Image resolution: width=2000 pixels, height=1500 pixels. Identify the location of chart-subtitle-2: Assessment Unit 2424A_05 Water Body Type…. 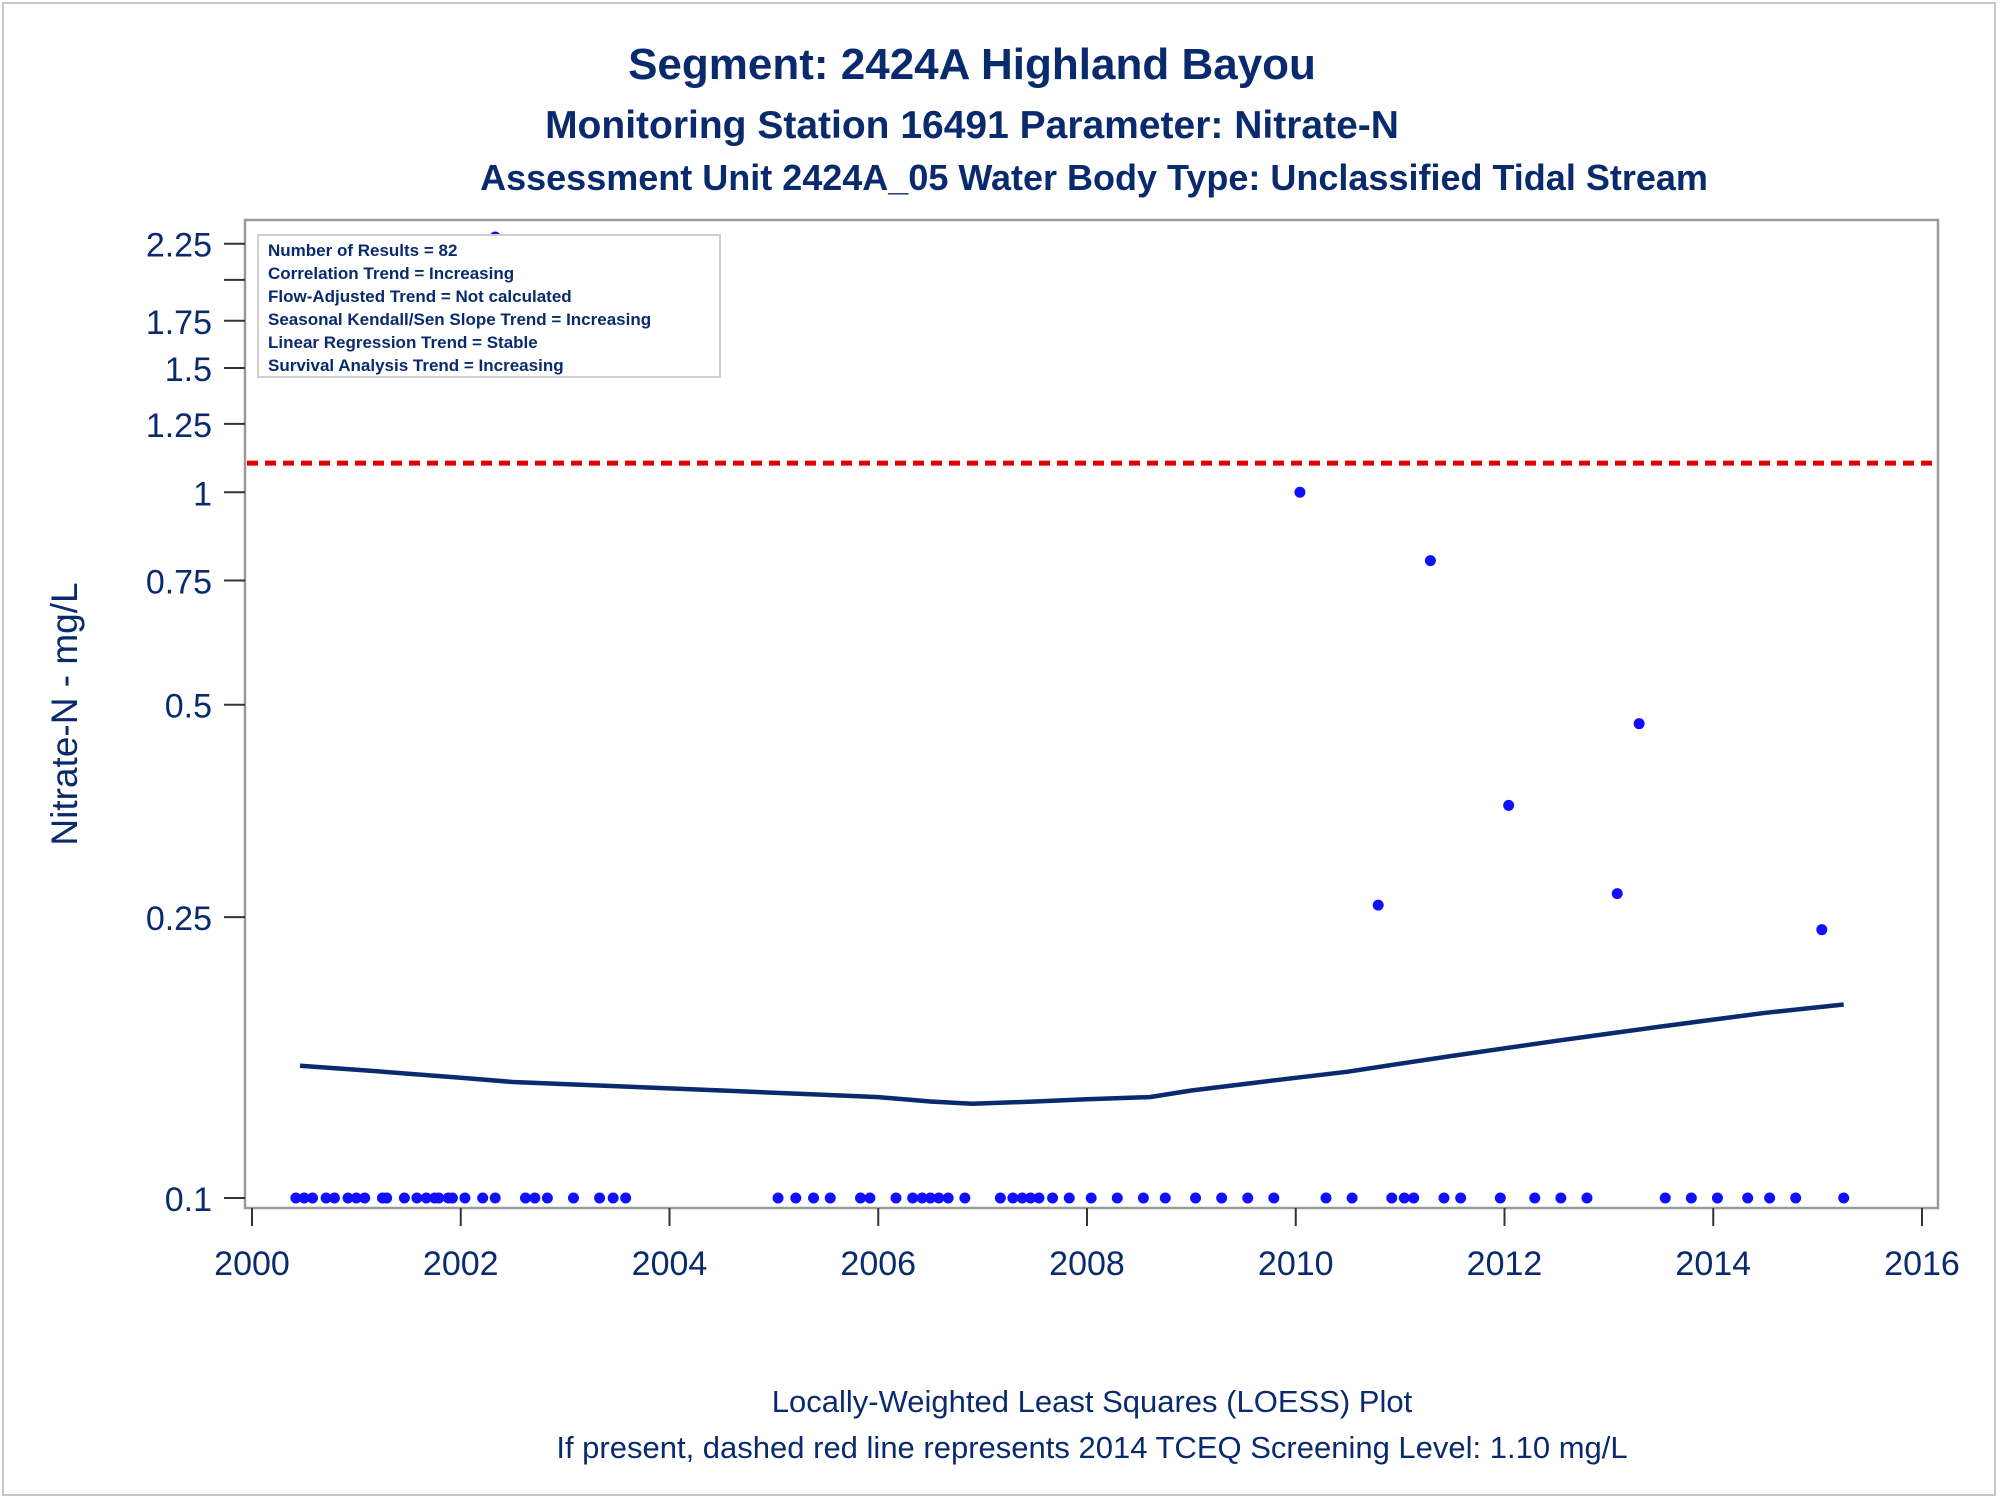
(1094, 177).